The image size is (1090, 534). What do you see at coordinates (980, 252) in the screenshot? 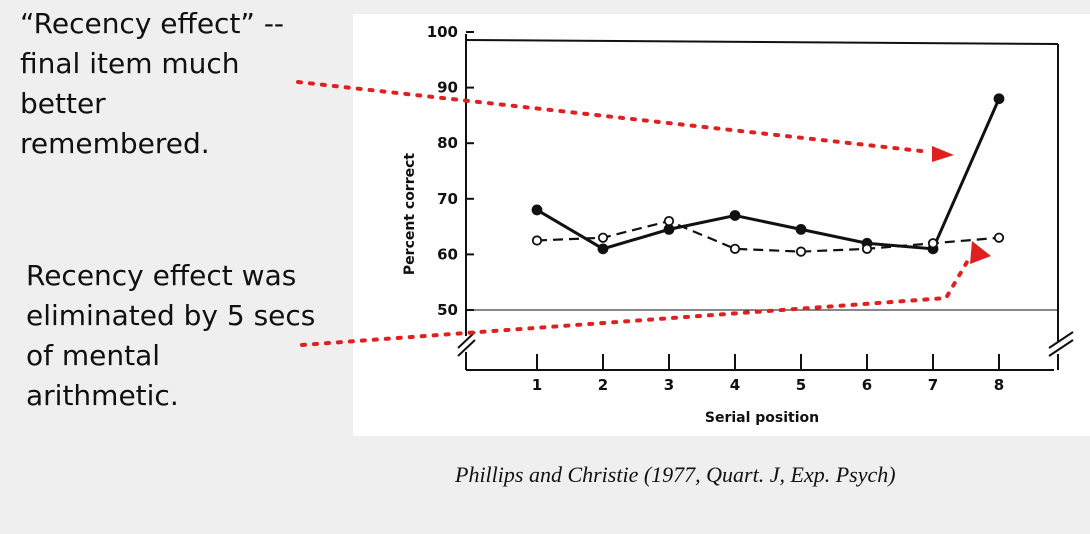
I see `elimination-arrowhead` at bounding box center [980, 252].